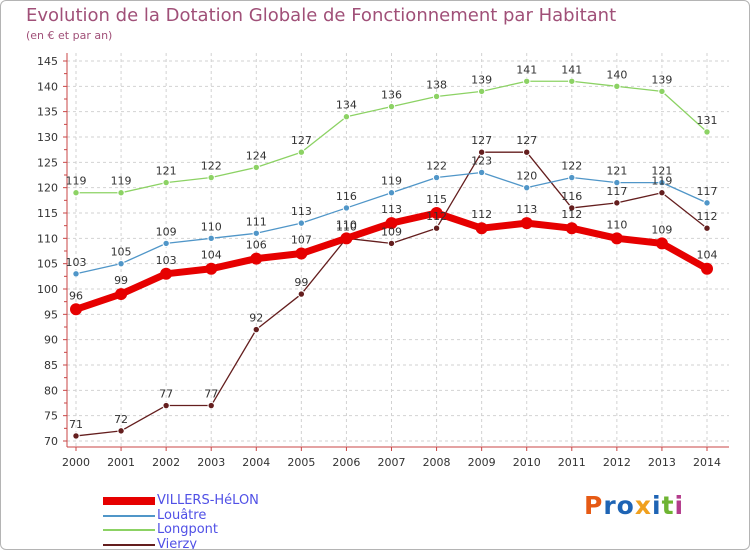 The height and width of the screenshot is (550, 750). Describe the element at coordinates (436, 199) in the screenshot. I see `data-label-villers-h-lon: 115` at that location.